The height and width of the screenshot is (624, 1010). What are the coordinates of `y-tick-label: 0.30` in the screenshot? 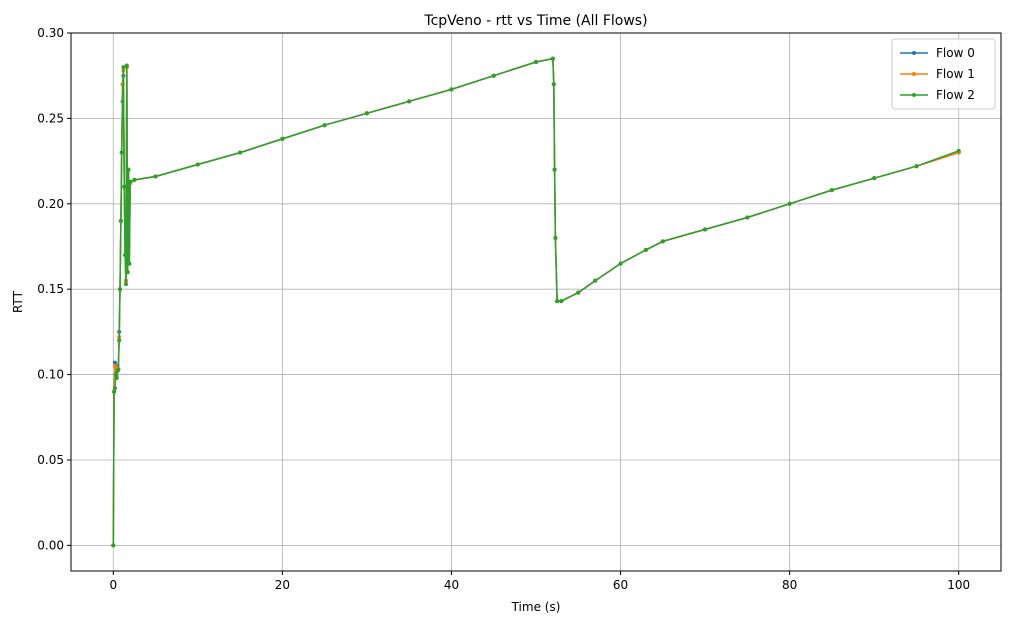 It's located at (50, 33).